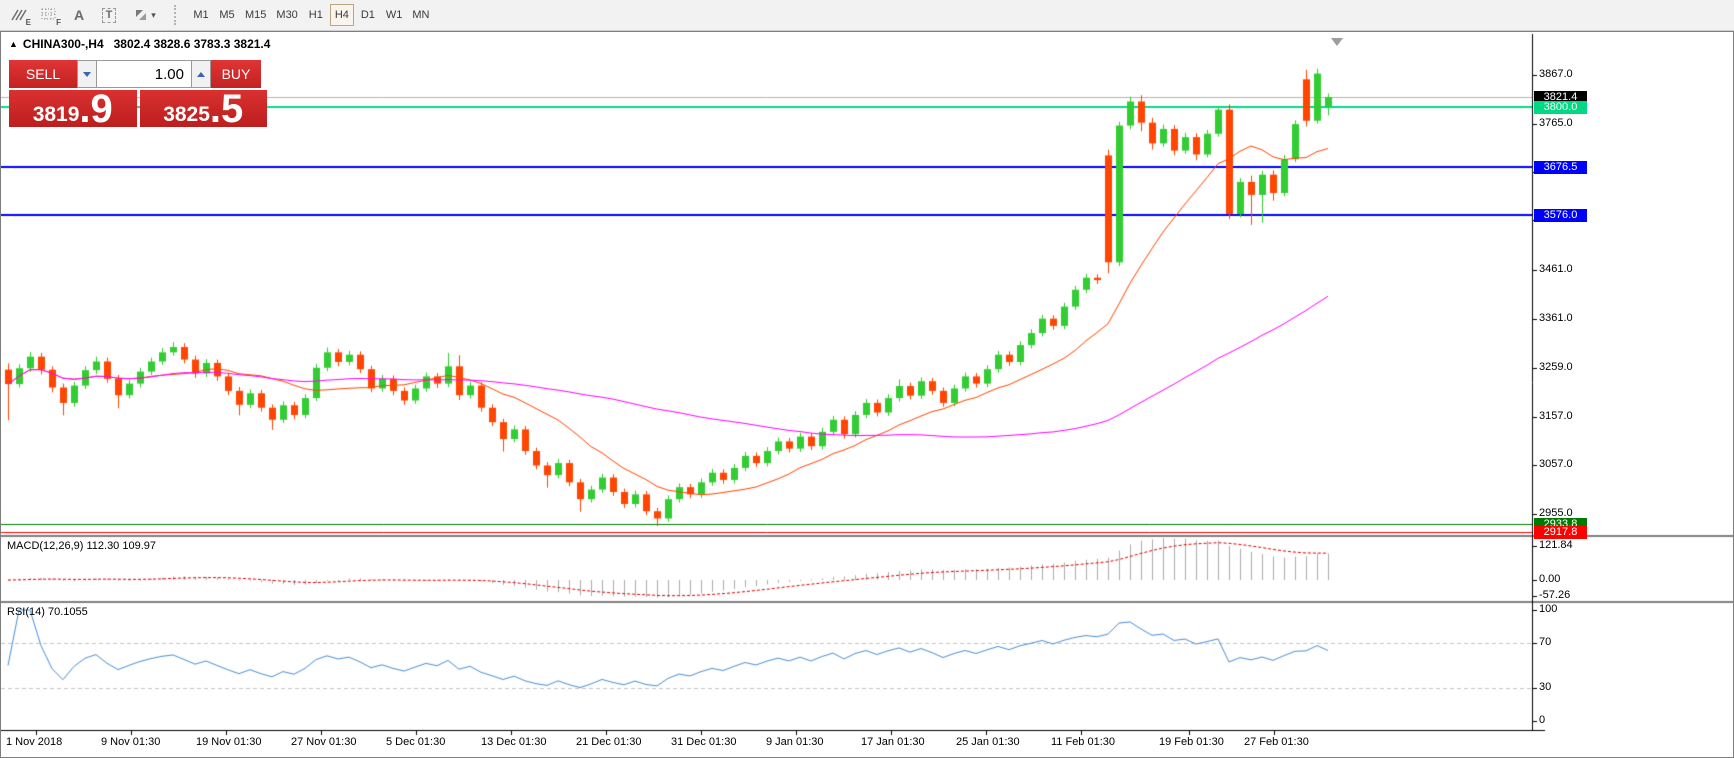  Describe the element at coordinates (236, 74) in the screenshot. I see `buy-button: BUY` at that location.